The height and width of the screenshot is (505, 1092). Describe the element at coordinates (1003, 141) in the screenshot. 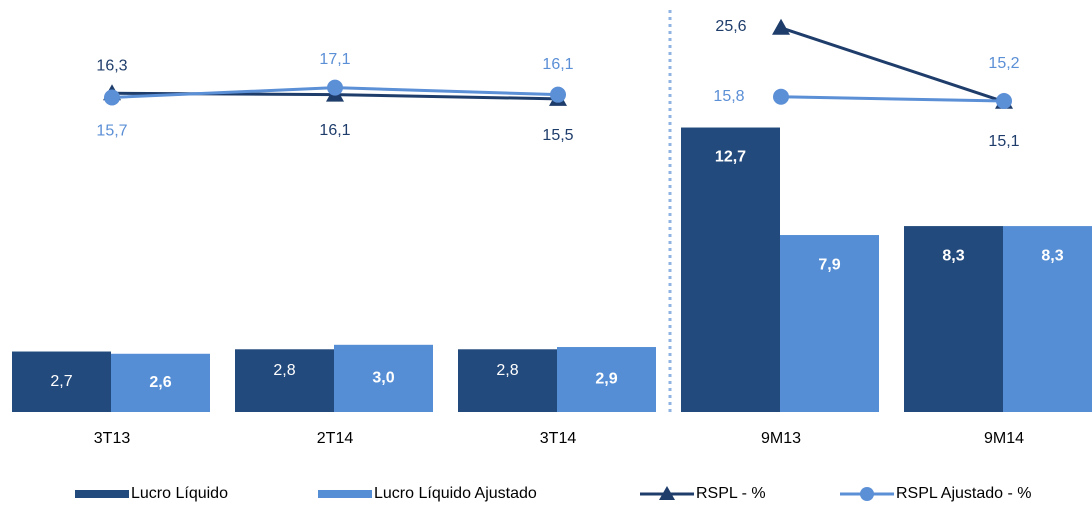

I see `line-value-label: 15,1` at that location.